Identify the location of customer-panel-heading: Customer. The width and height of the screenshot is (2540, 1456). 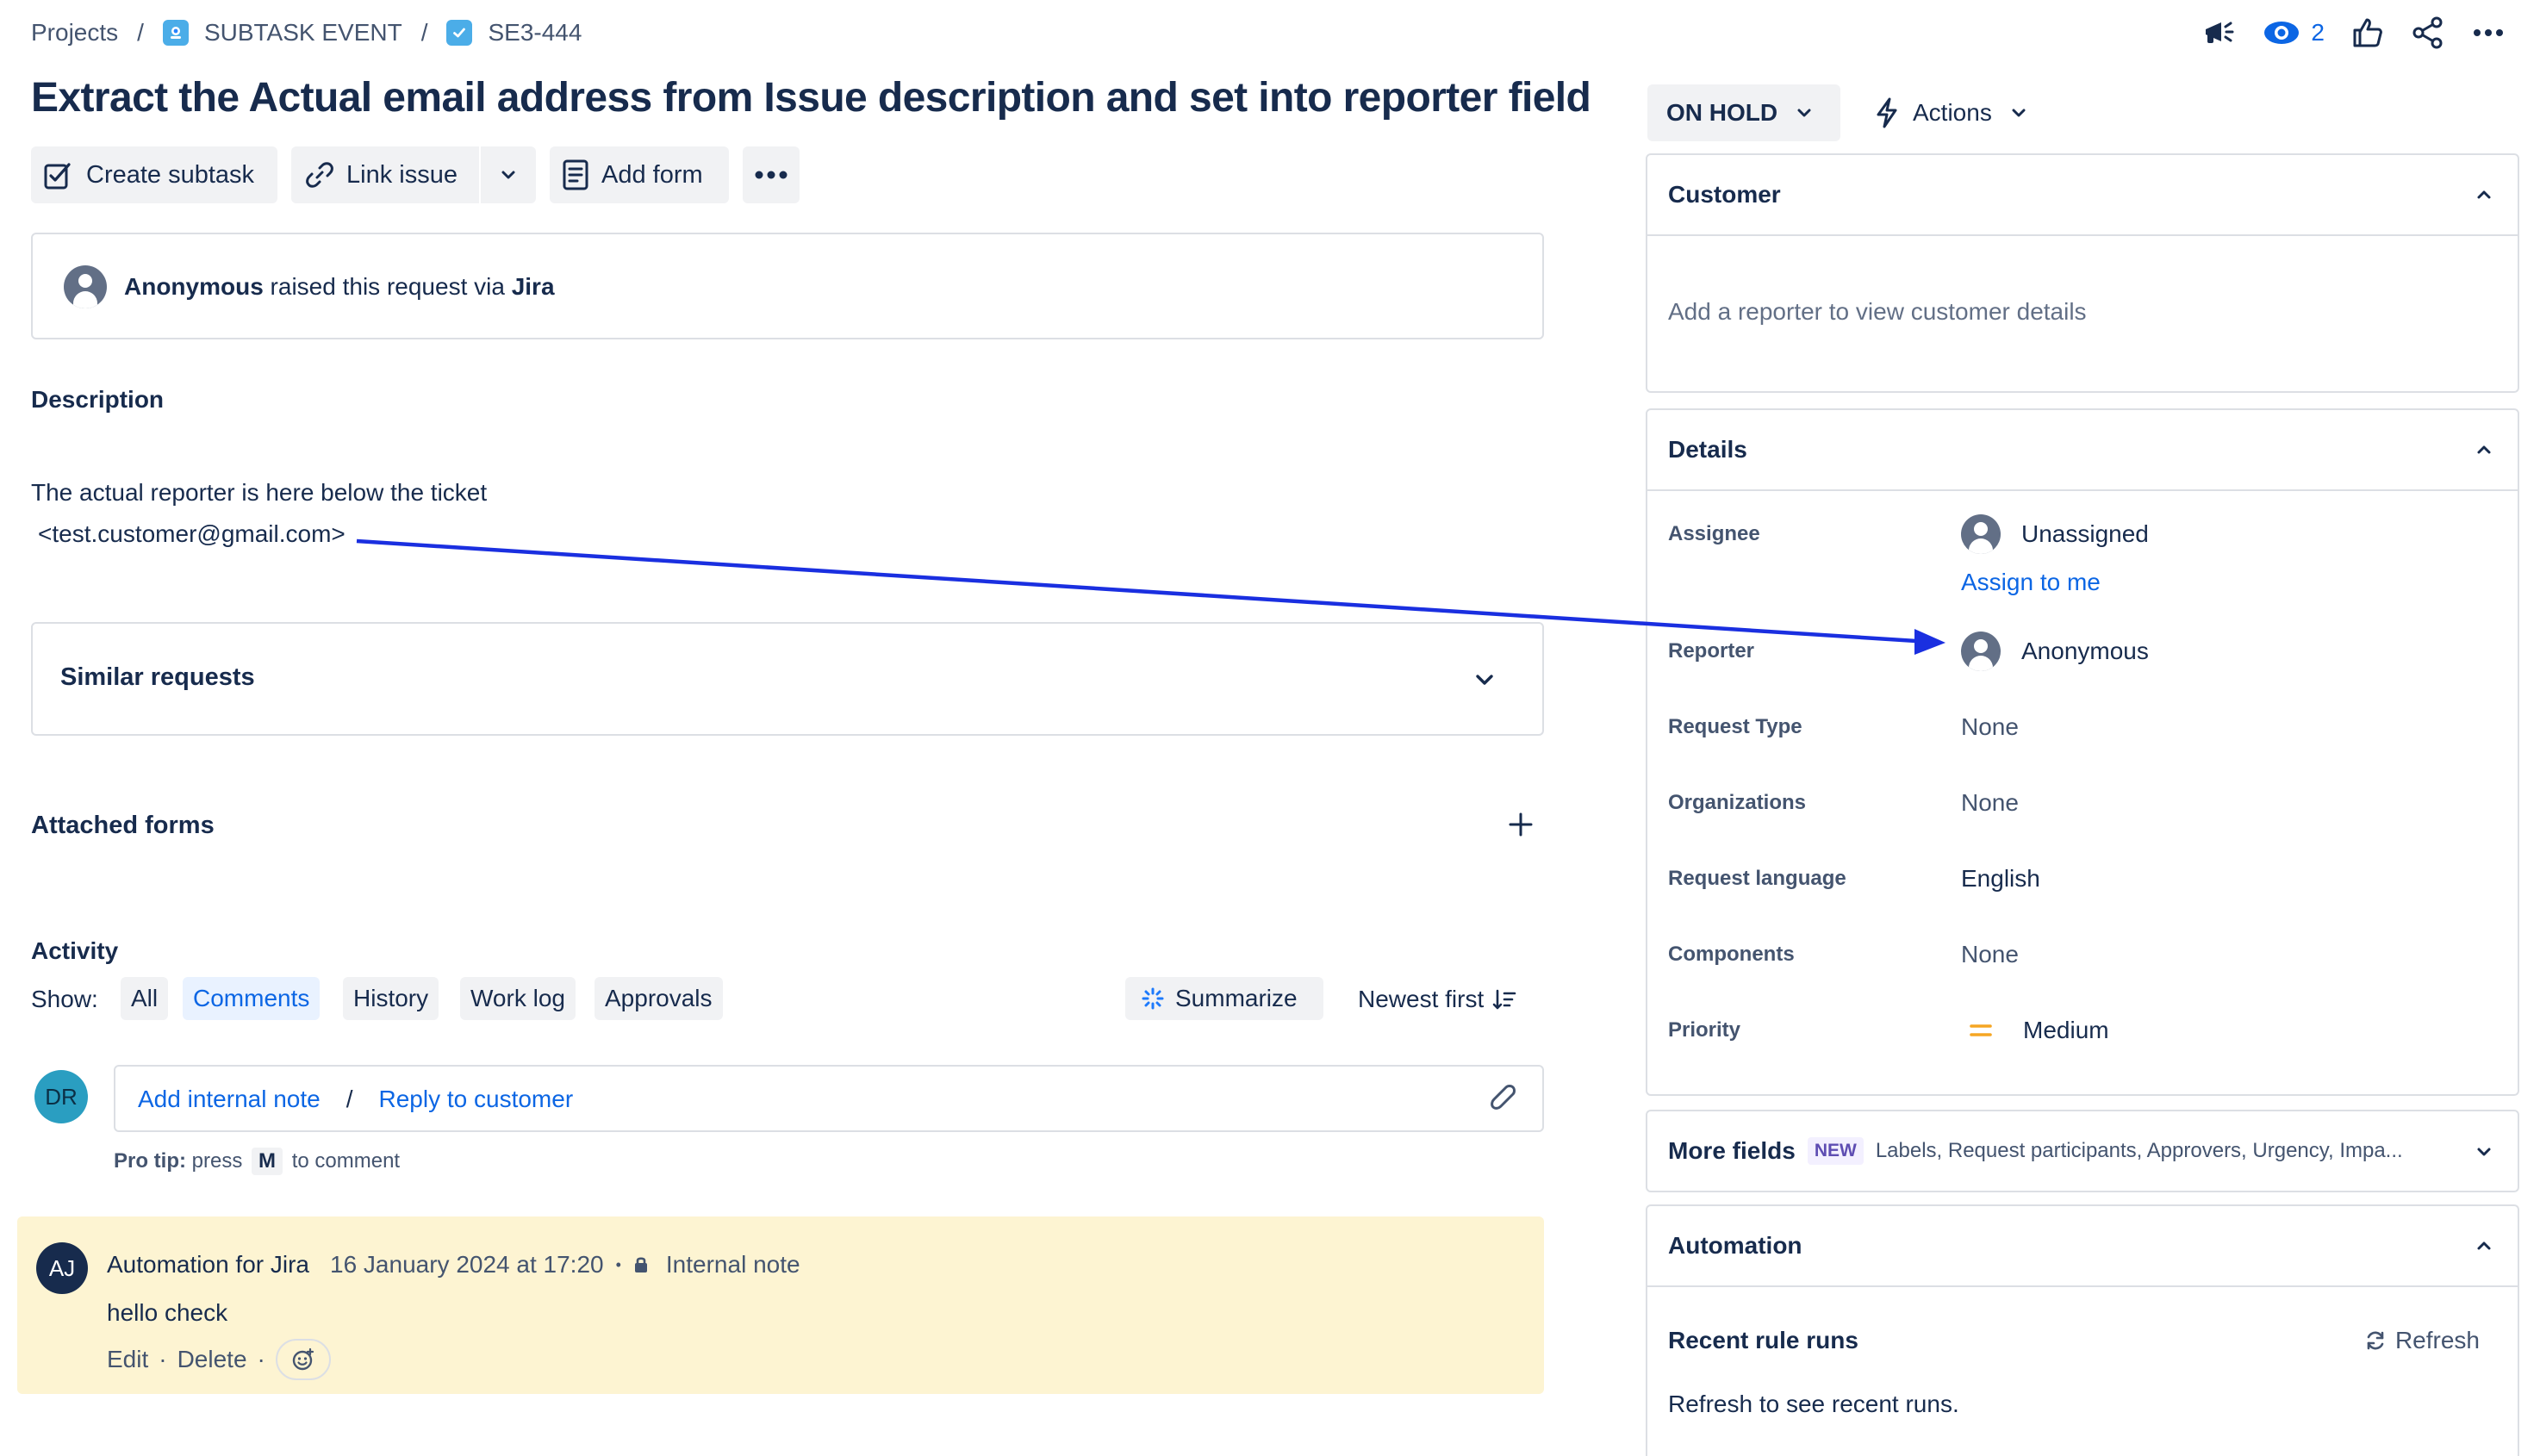
(1724, 195).